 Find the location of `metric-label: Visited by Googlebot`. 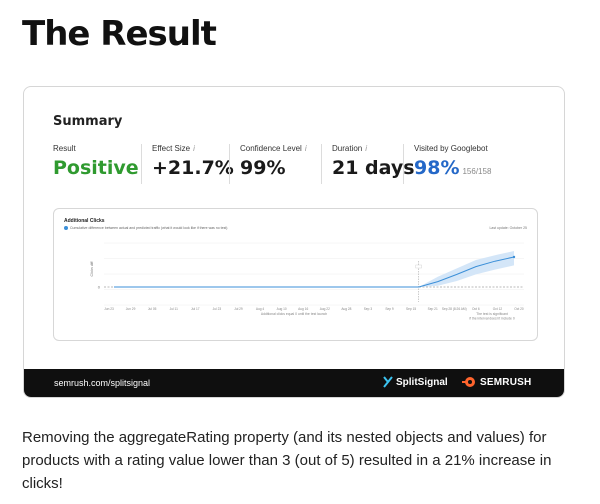

metric-label: Visited by Googlebot is located at coordinates (451, 148).